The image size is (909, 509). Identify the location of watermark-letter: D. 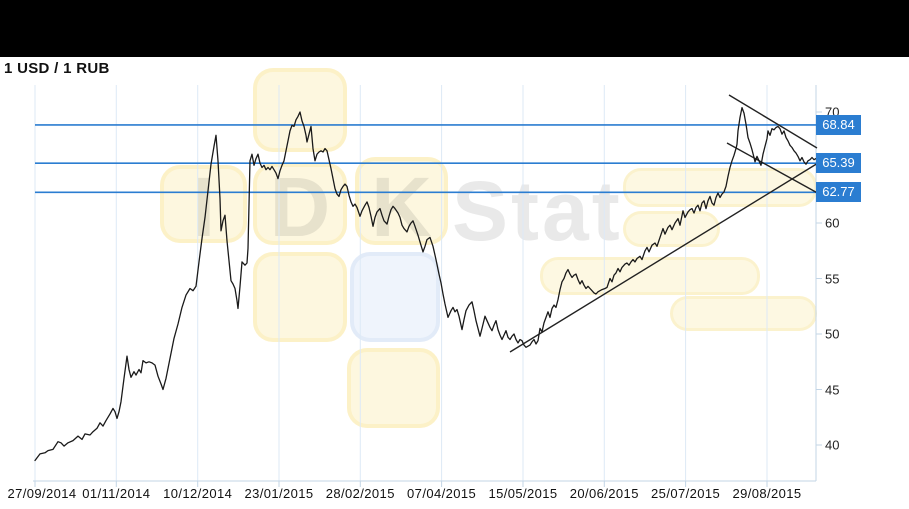
(300, 207).